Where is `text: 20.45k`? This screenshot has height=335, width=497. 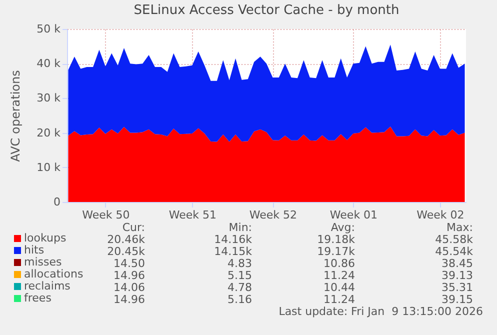 text: 20.45k is located at coordinates (126, 251).